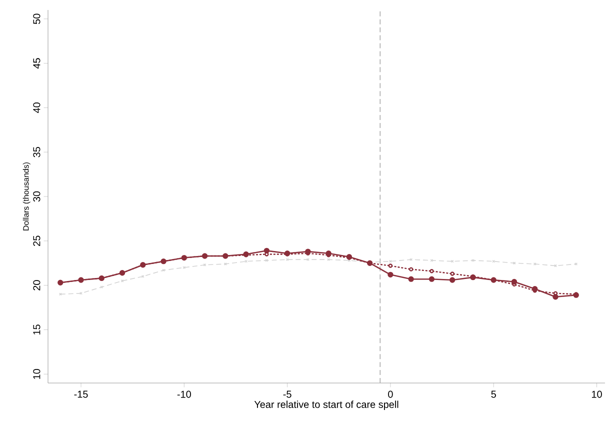  I want to click on y-tick-label: 40, so click(36, 107).